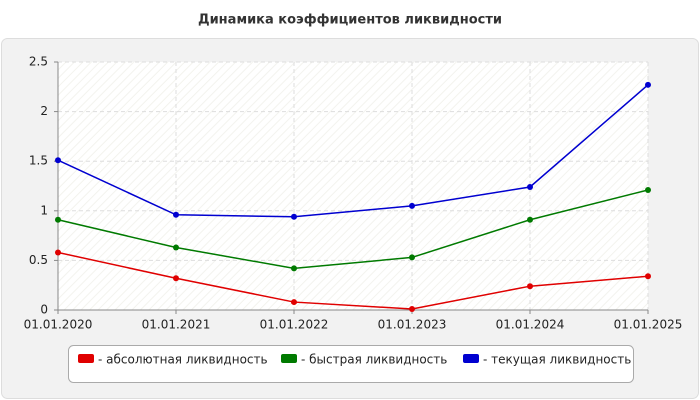  What do you see at coordinates (353, 280) in the screenshot?
I see `series-line` at bounding box center [353, 280].